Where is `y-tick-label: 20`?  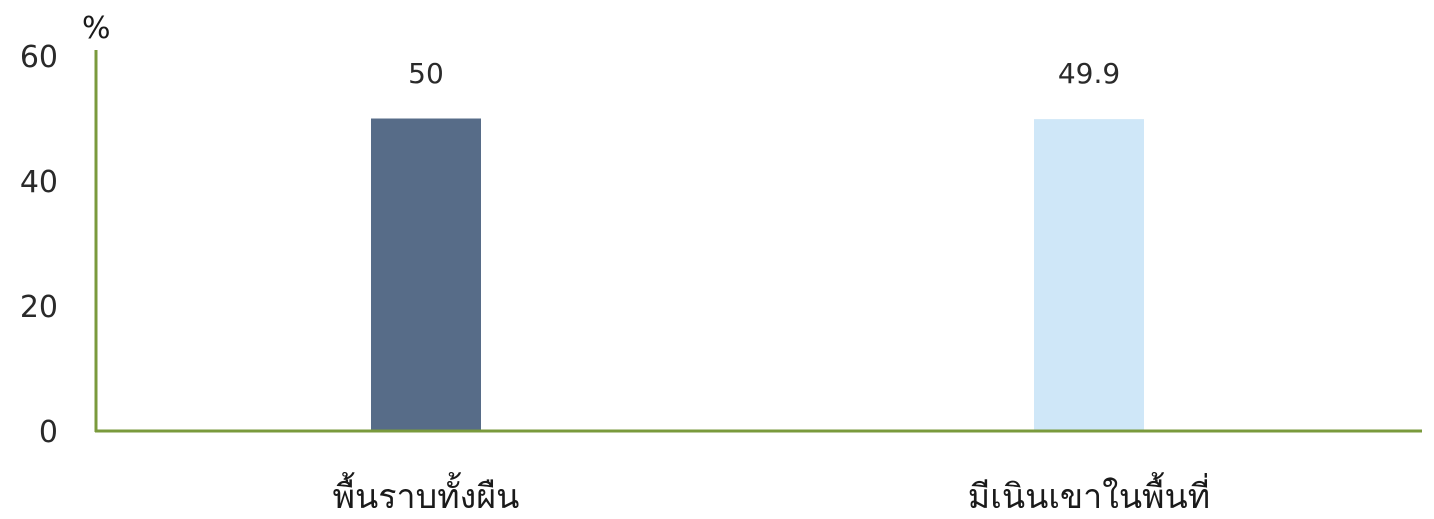
y-tick-label: 20 is located at coordinates (39, 307).